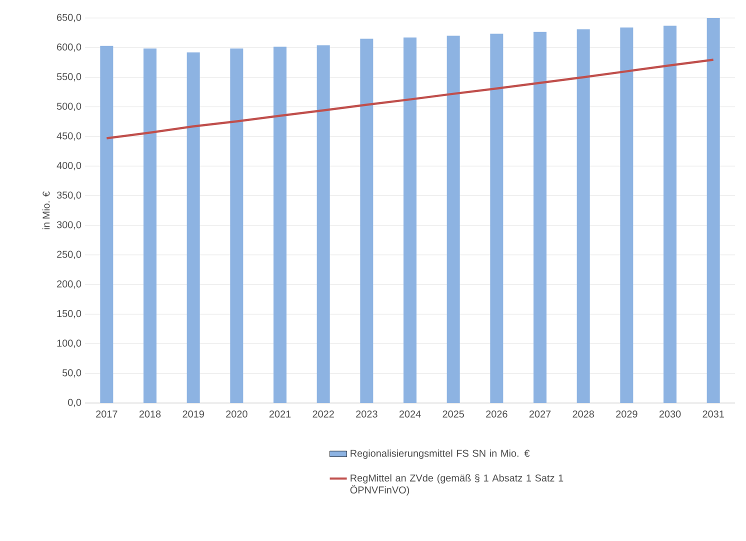 The image size is (746, 541). I want to click on y-tick-label: 650,0, so click(69, 18).